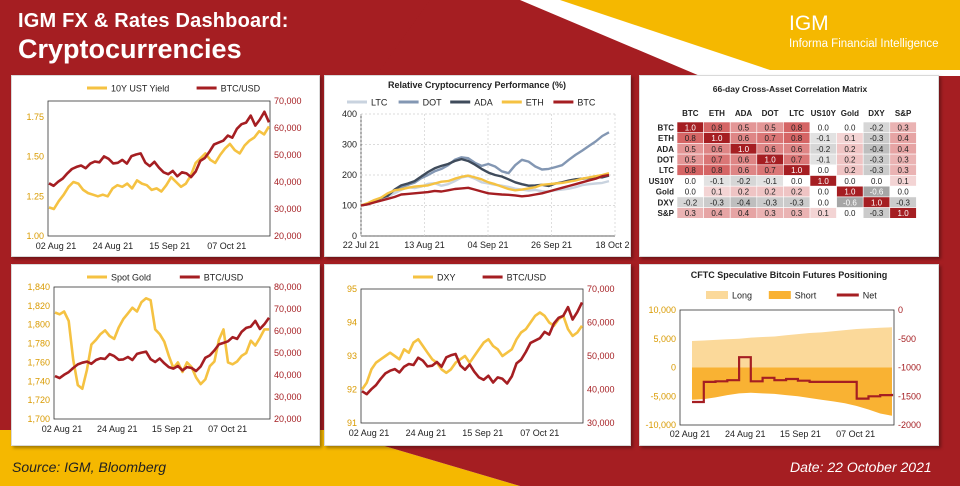  Describe the element at coordinates (806, 296) in the screenshot. I see `legend-label: Short` at that location.